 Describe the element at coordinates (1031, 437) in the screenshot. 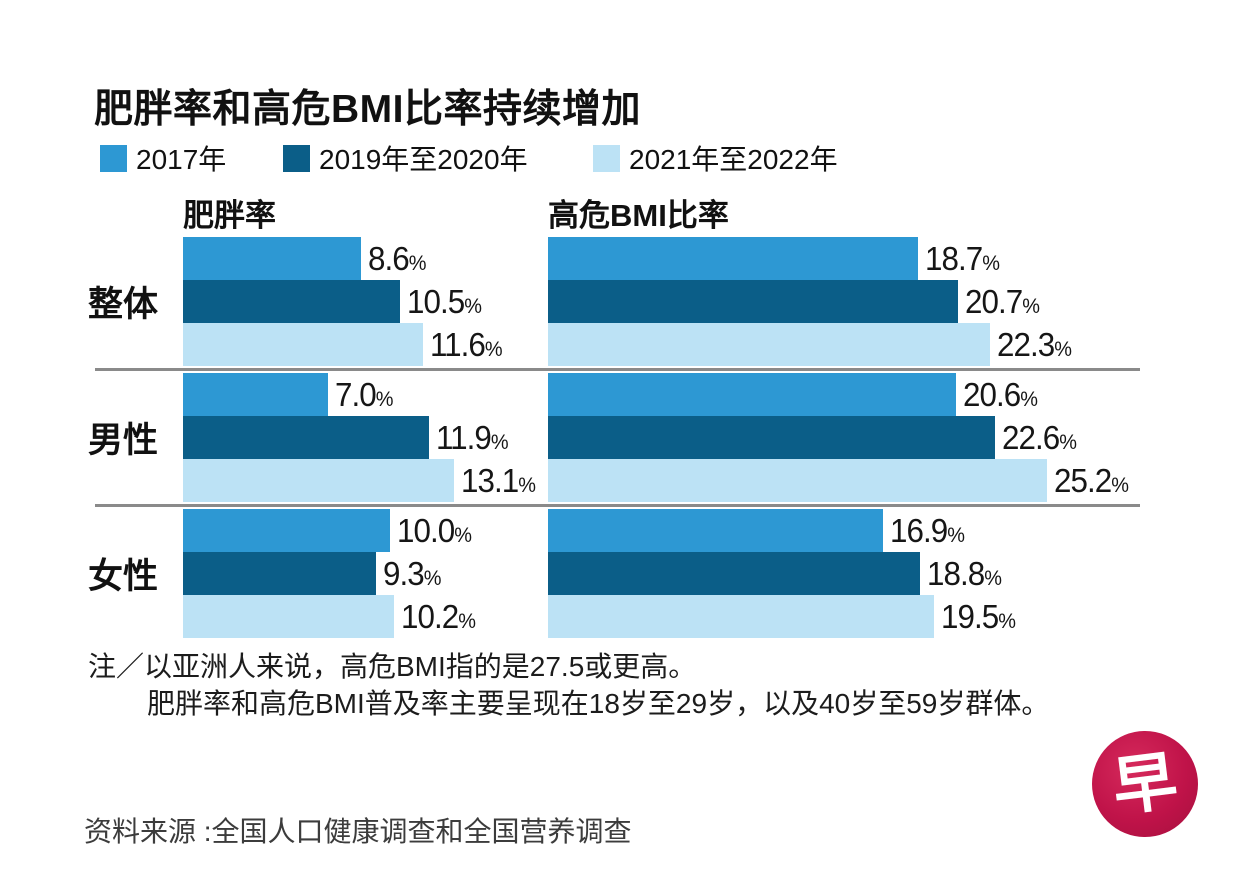

I see `bar-value-number: 22.6` at that location.